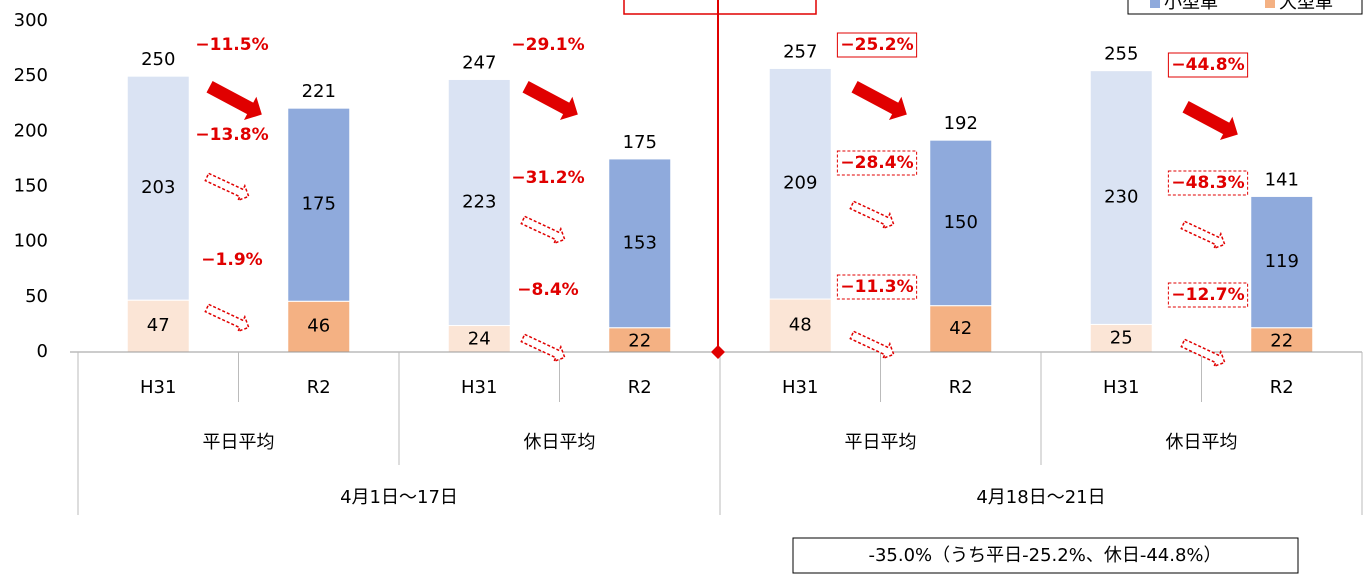 The height and width of the screenshot is (575, 1367). I want to click on change-label: −12.7%, so click(1207, 295).